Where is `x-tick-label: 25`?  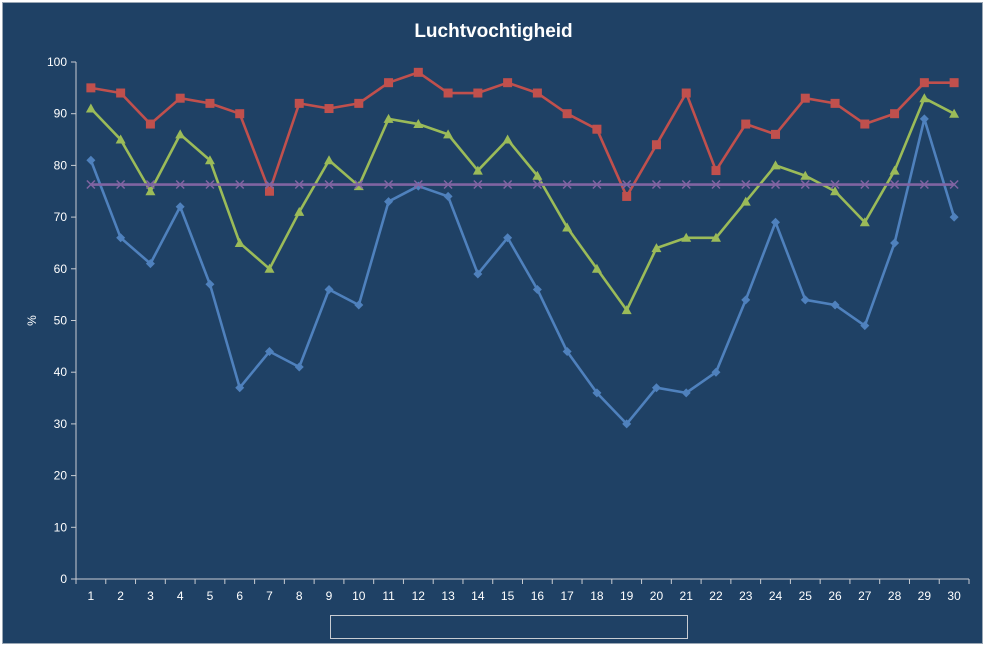
x-tick-label: 25 is located at coordinates (806, 596).